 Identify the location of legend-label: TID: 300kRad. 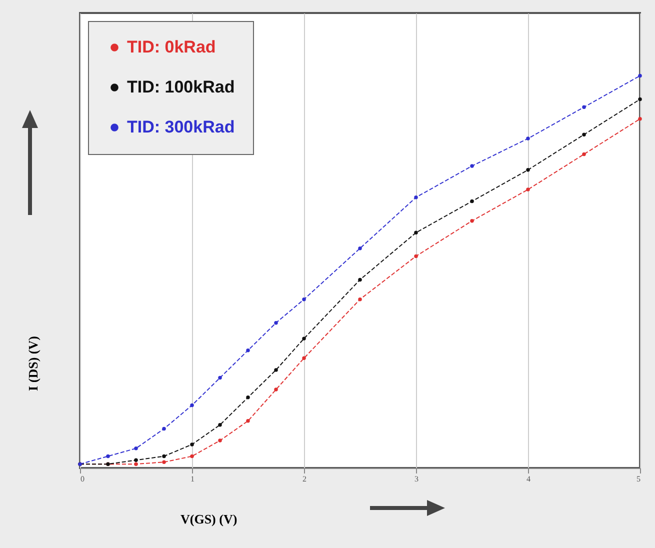
(181, 127).